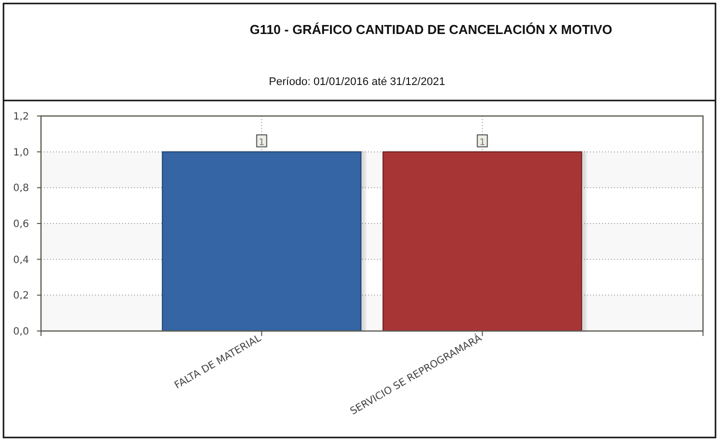 The image size is (720, 443). Describe the element at coordinates (431, 29) in the screenshot. I see `chart-title: G110 - GRÁFICO CANTIDAD DE CANCELACIÓN X MOTIVO` at that location.